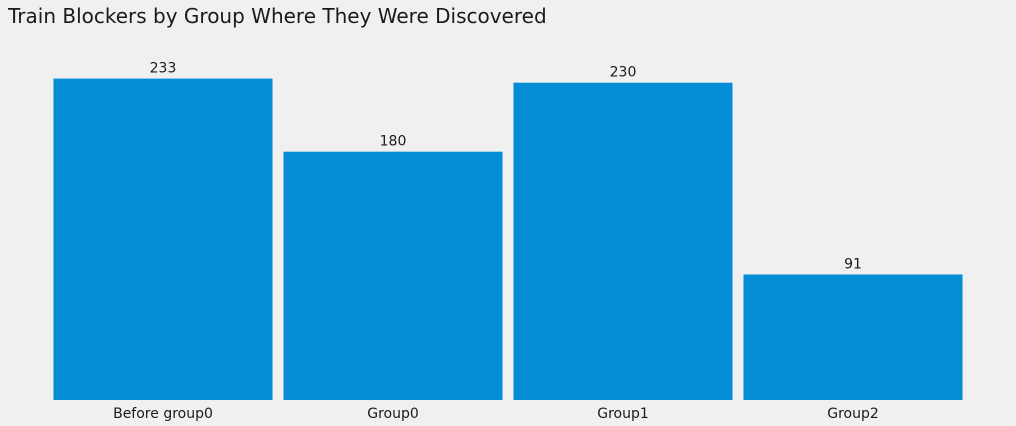 This screenshot has height=426, width=1016. What do you see at coordinates (393, 275) in the screenshot?
I see `bar-group0` at bounding box center [393, 275].